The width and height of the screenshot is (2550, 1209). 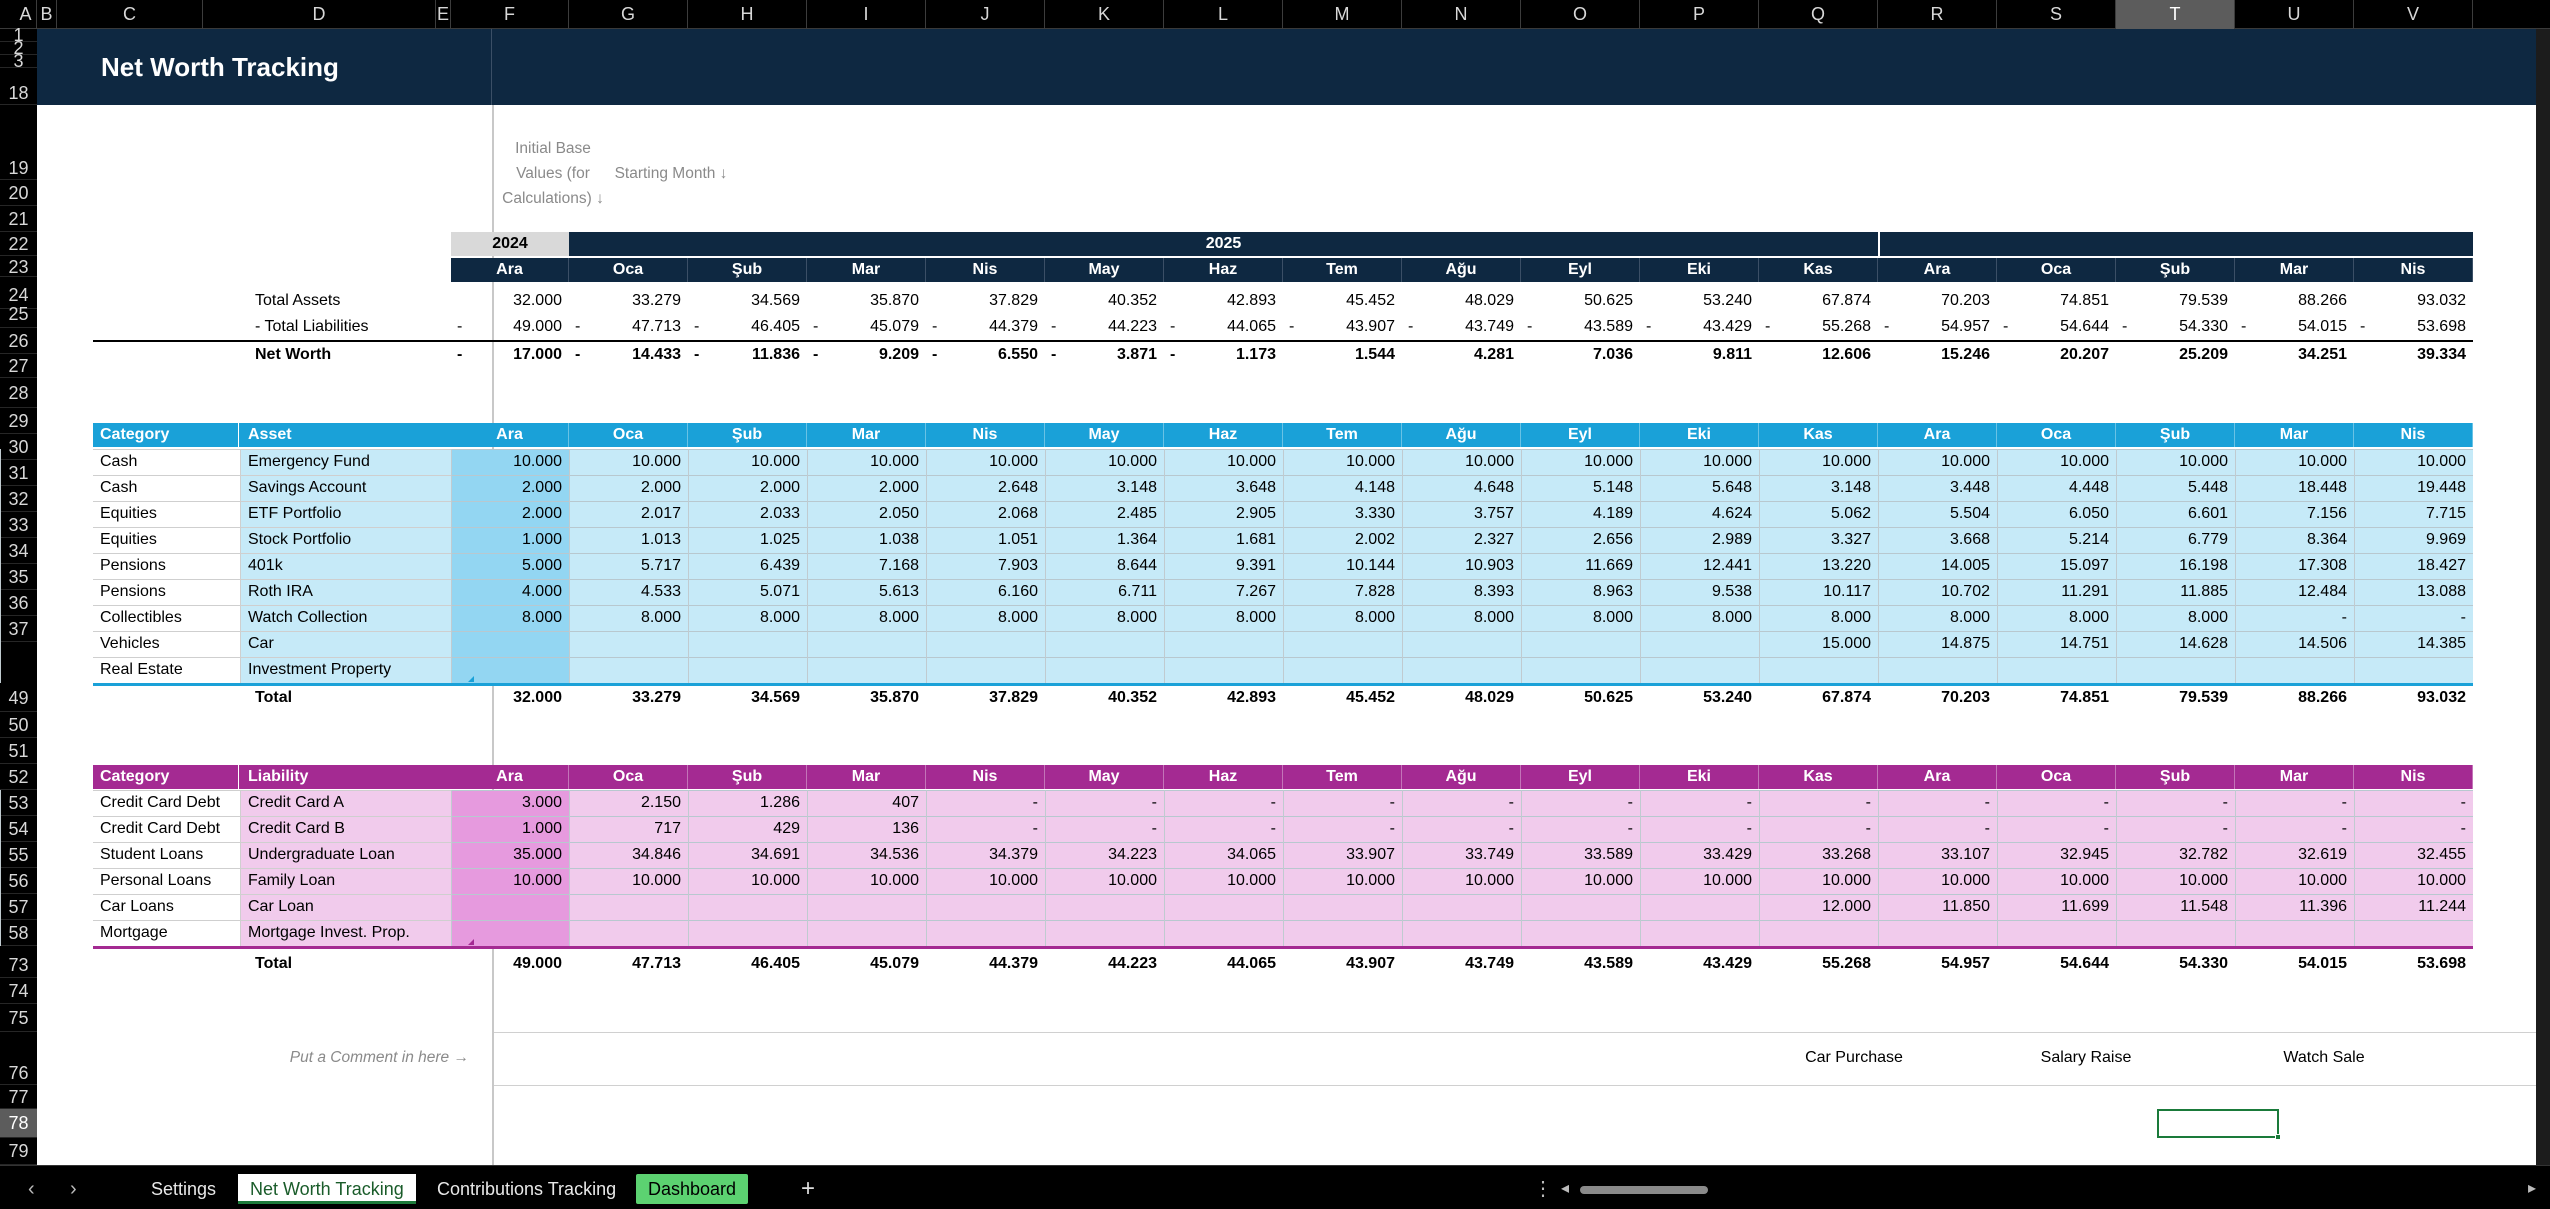 I want to click on liability-row-name: Credit Card A, so click(x=296, y=802).